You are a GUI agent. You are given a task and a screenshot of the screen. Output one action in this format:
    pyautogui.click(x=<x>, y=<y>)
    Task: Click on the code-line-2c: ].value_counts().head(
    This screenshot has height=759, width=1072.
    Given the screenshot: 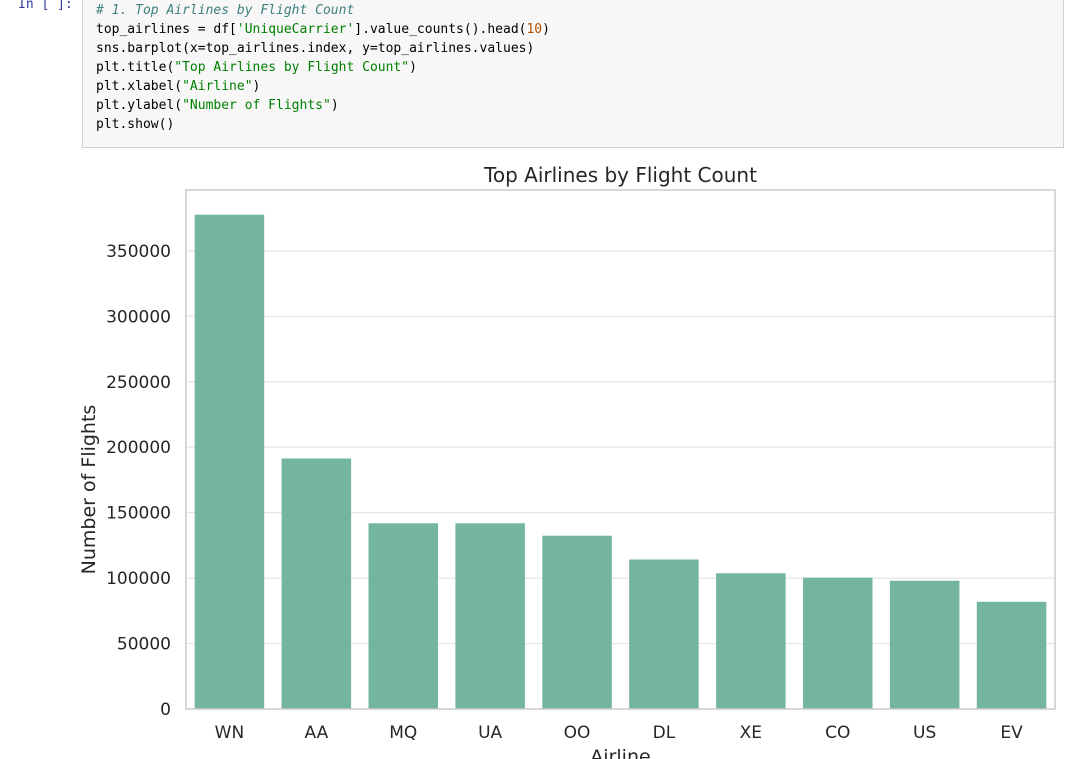 What is the action you would take?
    pyautogui.click(x=440, y=29)
    